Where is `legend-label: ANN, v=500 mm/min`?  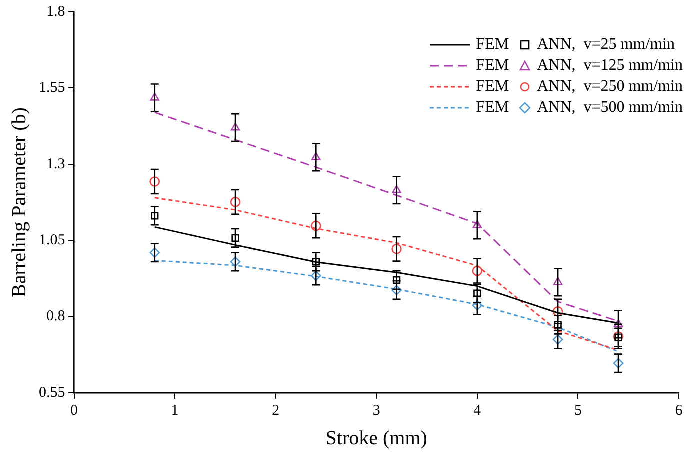
legend-label: ANN, v=500 mm/min is located at coordinates (610, 108).